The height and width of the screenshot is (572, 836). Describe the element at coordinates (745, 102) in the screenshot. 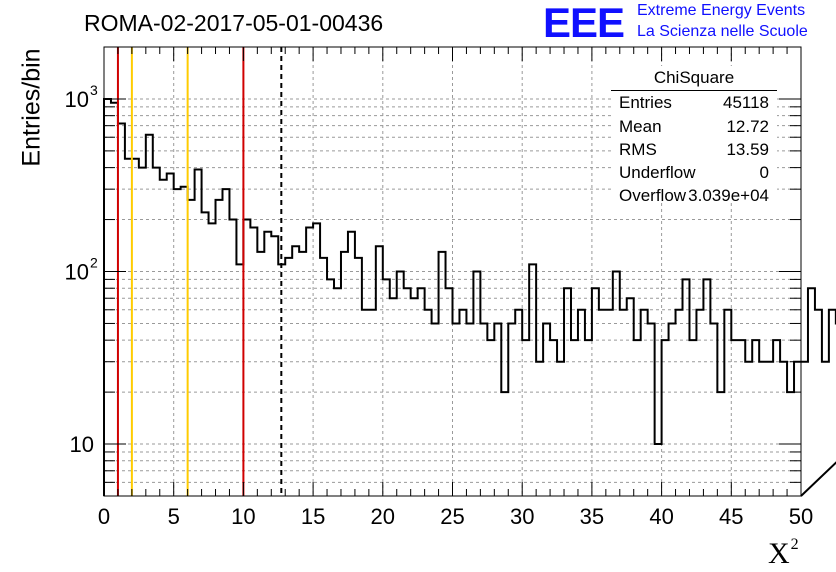

I see `stats-value: 45118` at that location.